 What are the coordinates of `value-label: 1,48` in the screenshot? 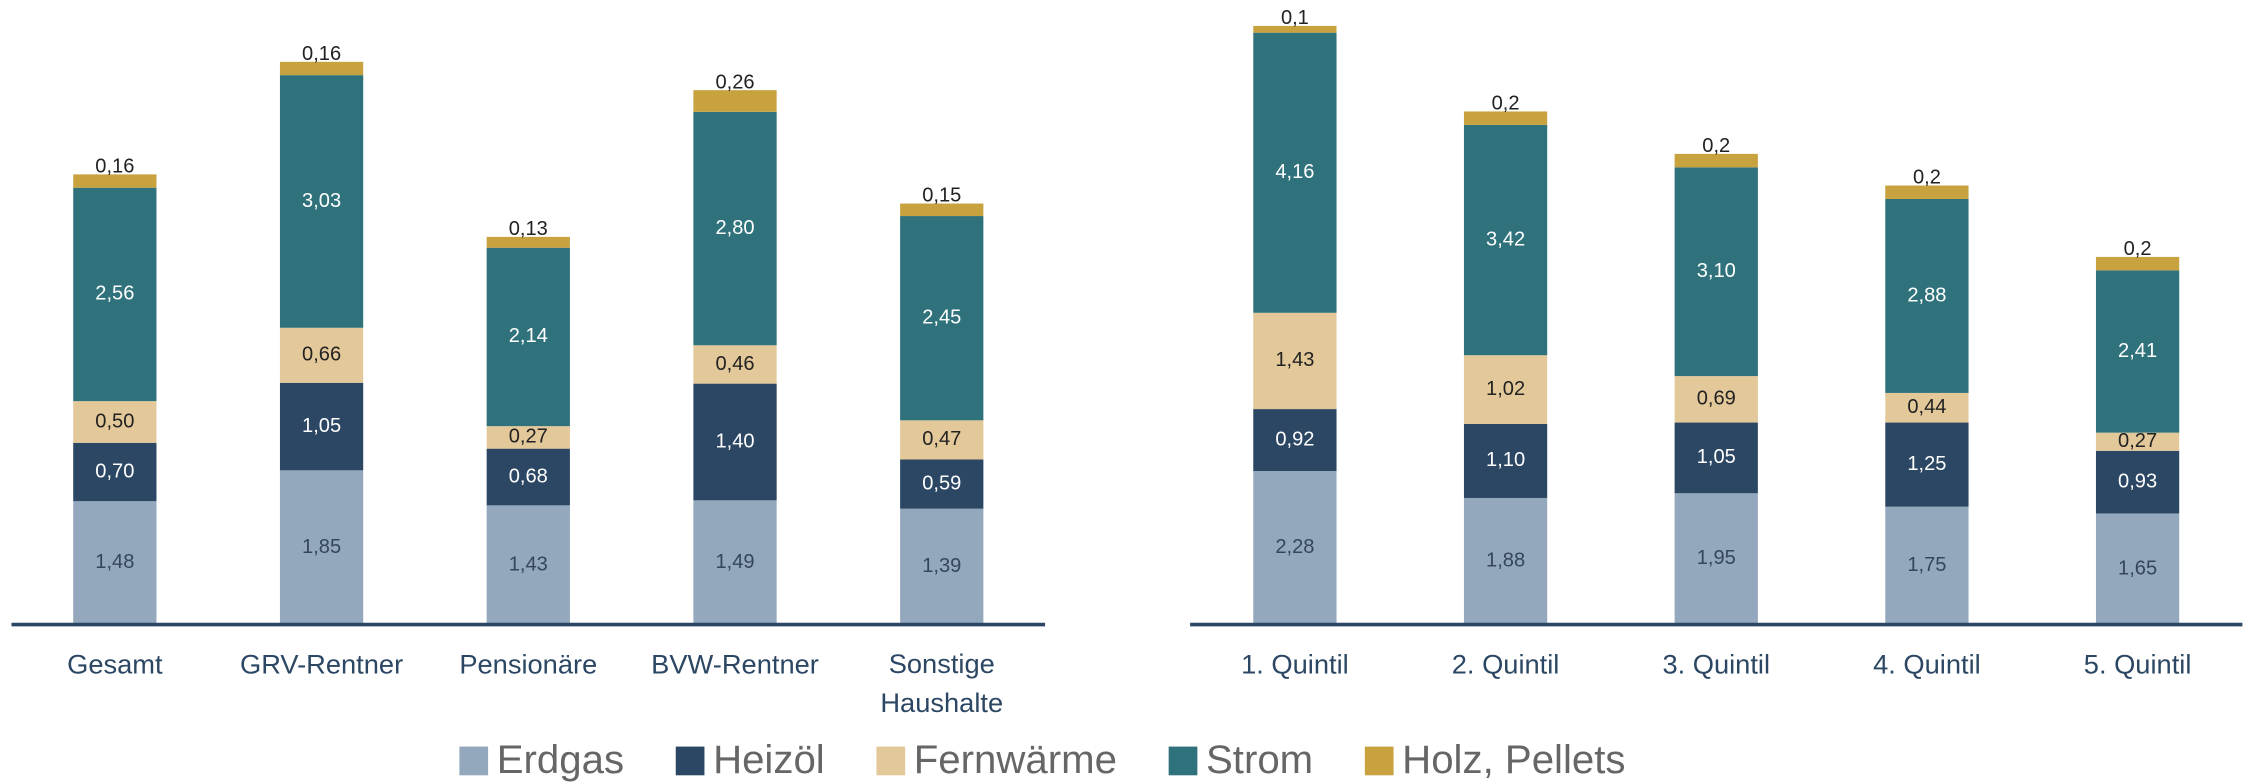 It's located at (114, 562).